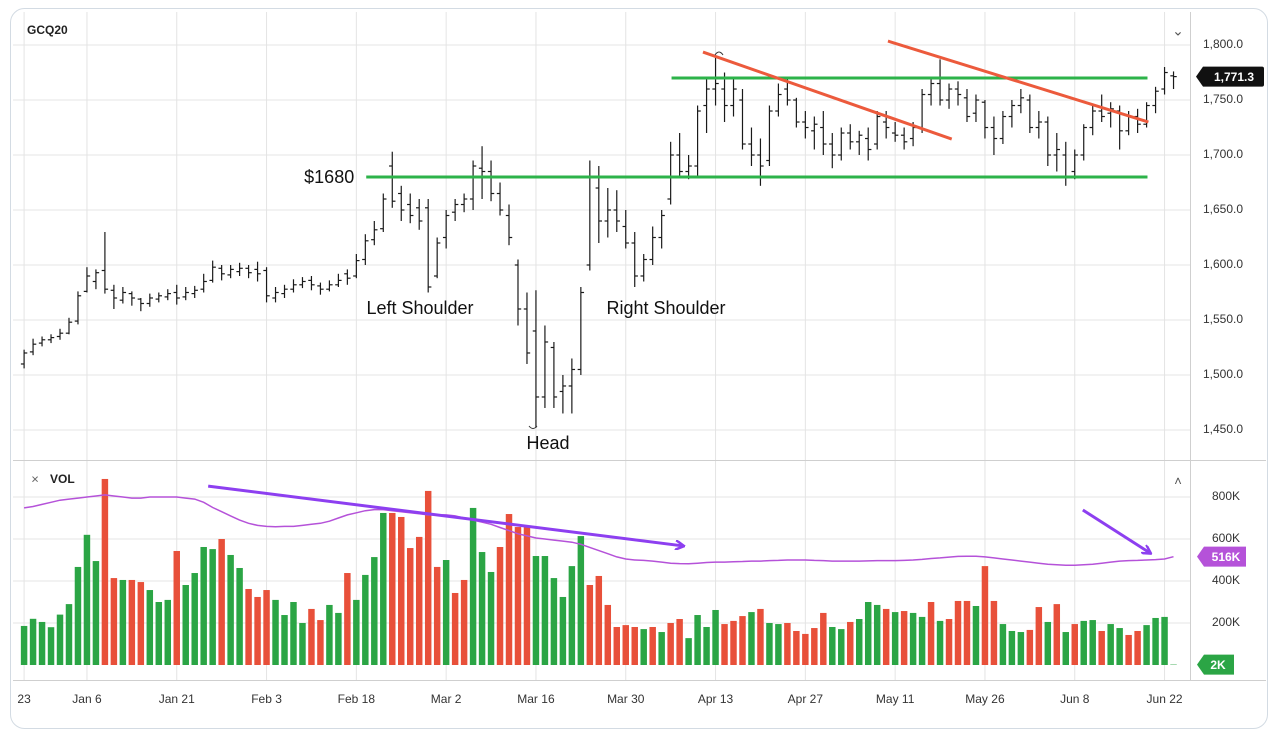 The image size is (1278, 741). What do you see at coordinates (1178, 480) in the screenshot?
I see `expand-toggle: ˄` at bounding box center [1178, 480].